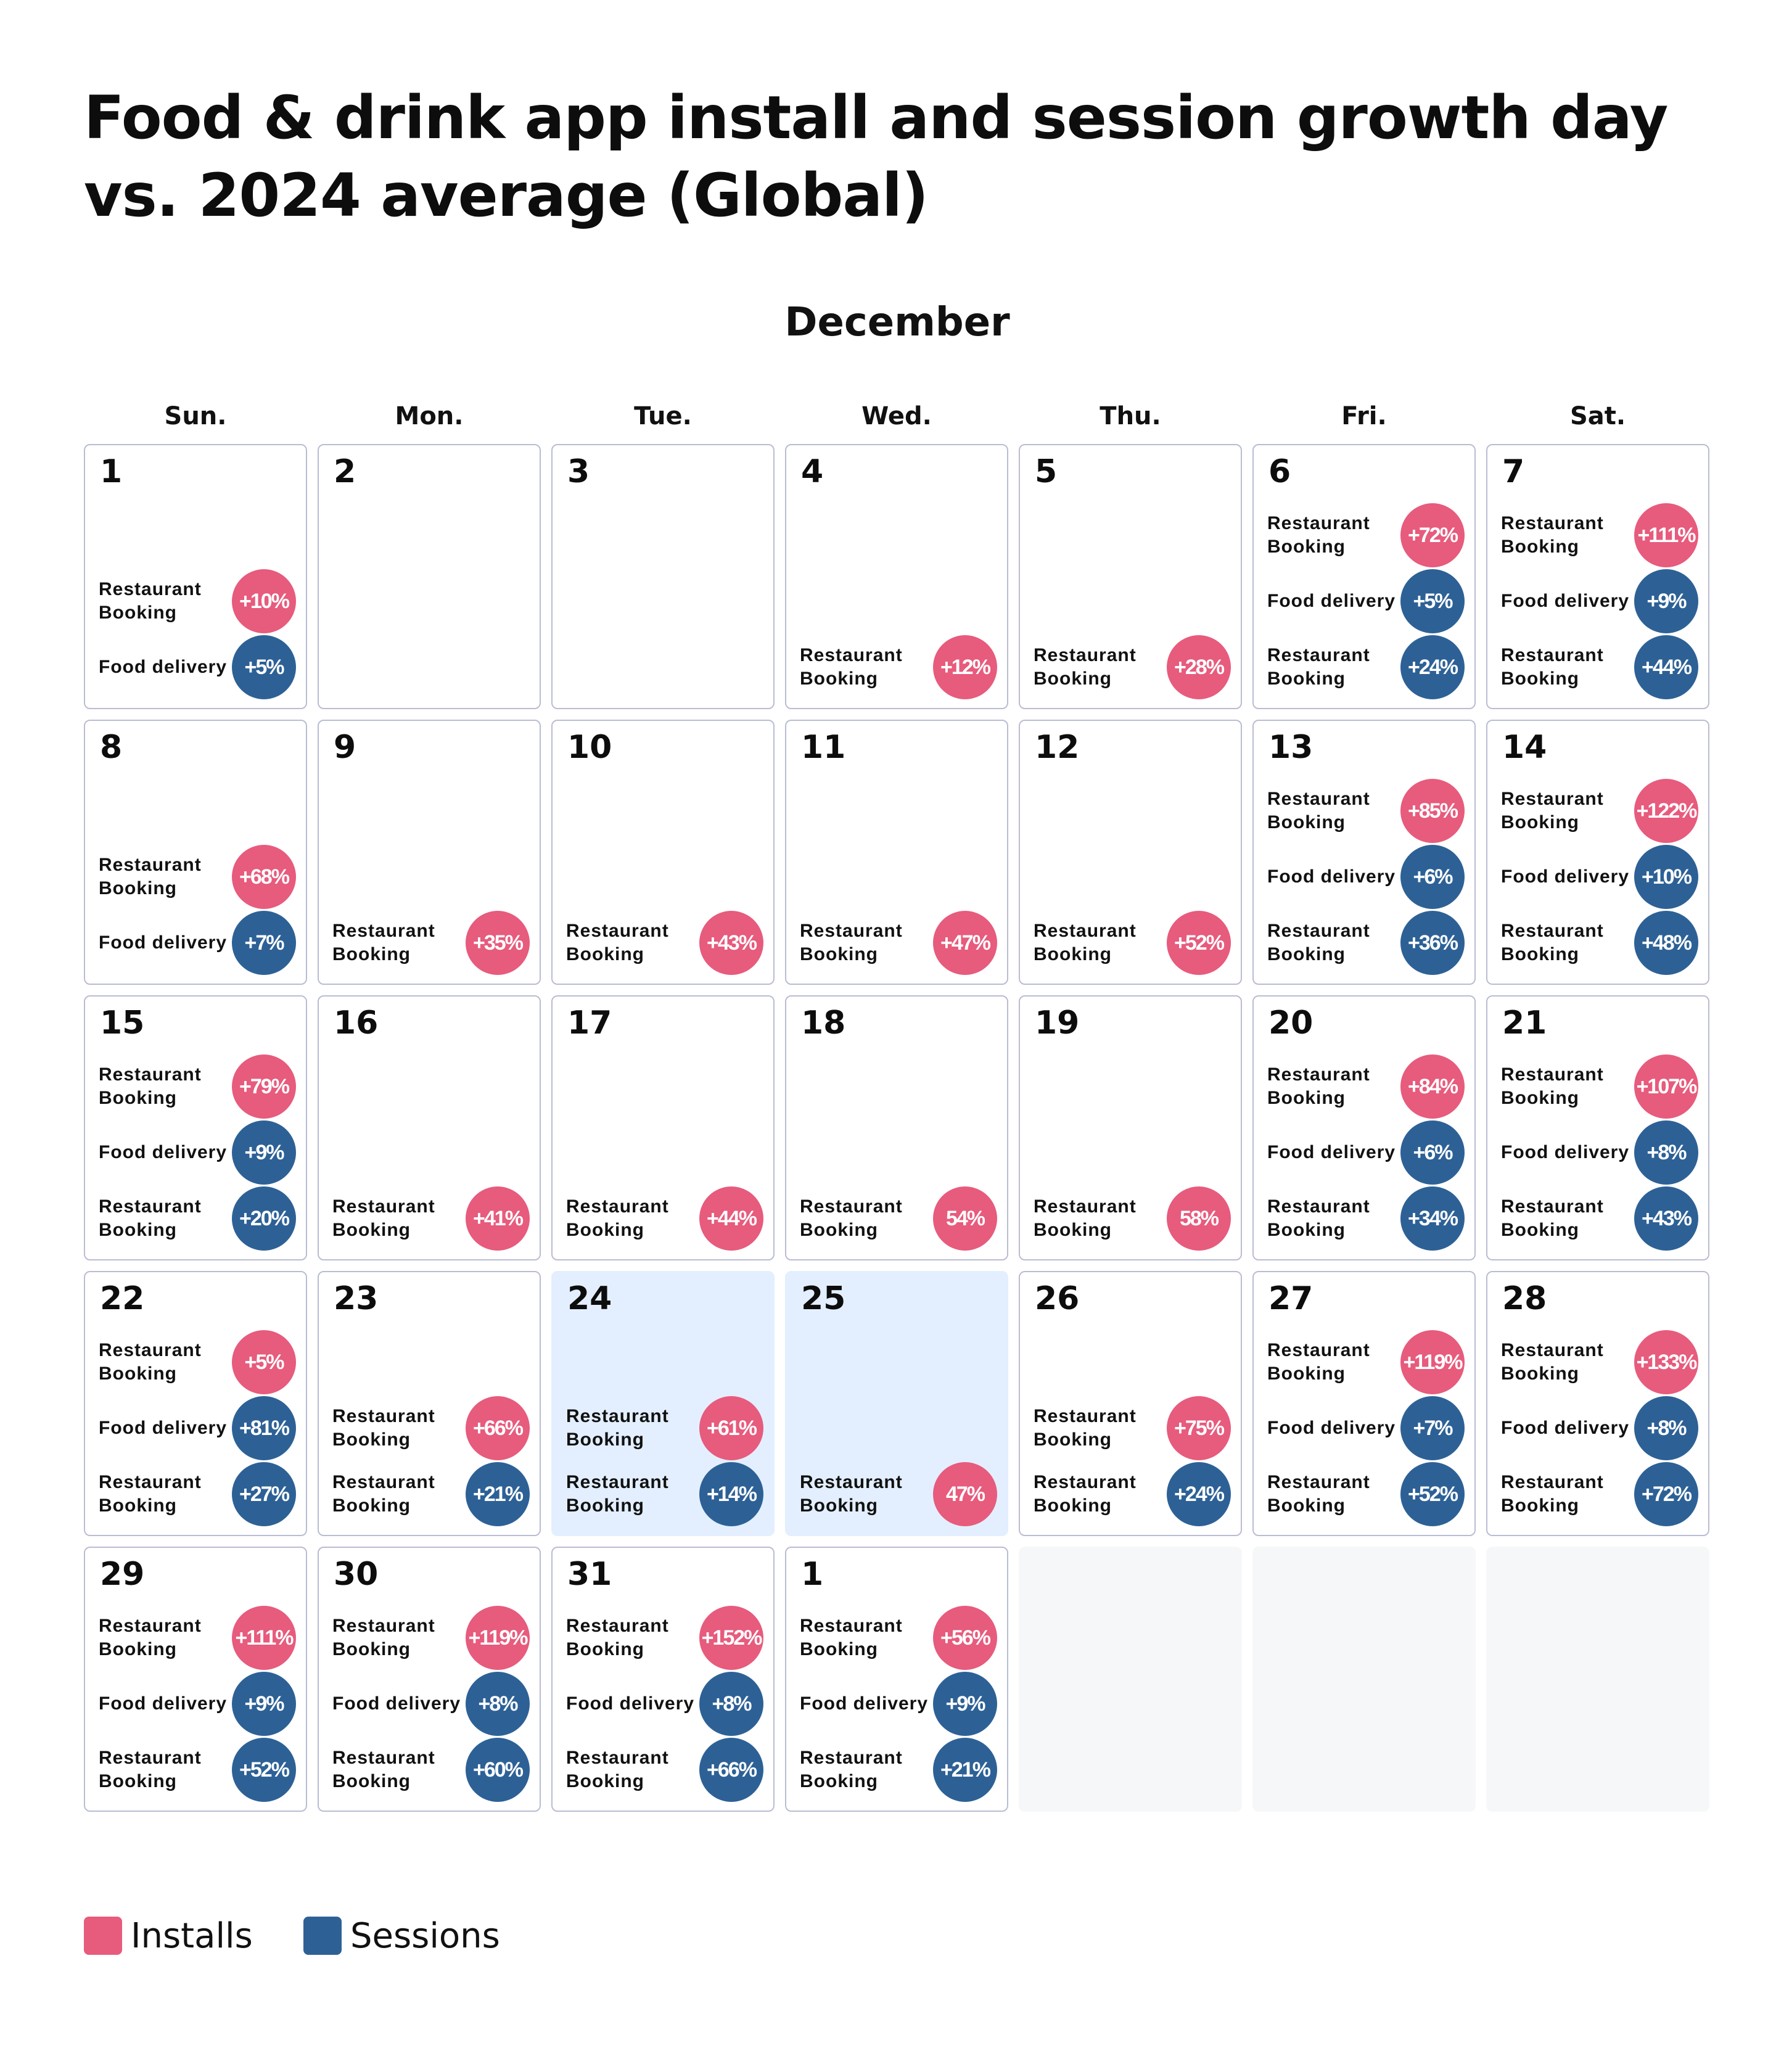 Image resolution: width=1776 pixels, height=2072 pixels. Describe the element at coordinates (897, 1404) in the screenshot. I see `day-cell: 25 Restaurant Booking 47%` at that location.